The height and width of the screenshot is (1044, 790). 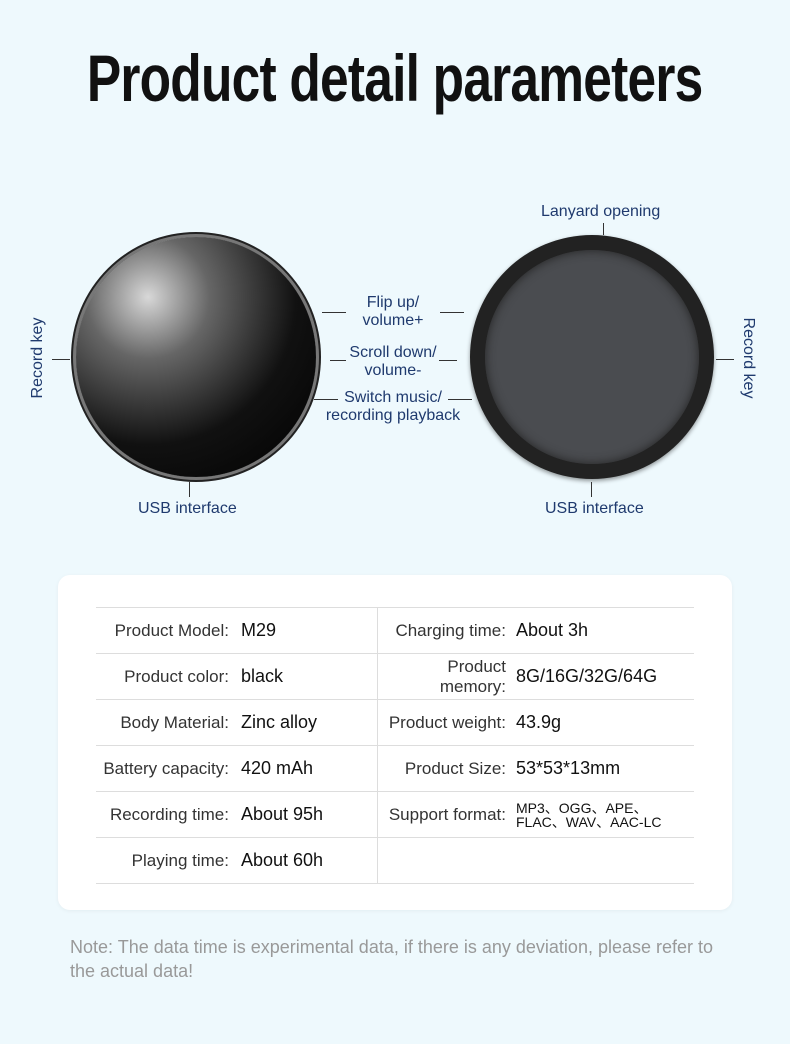 What do you see at coordinates (601, 211) in the screenshot?
I see `label-lanyard-opening: Lanyard opening` at bounding box center [601, 211].